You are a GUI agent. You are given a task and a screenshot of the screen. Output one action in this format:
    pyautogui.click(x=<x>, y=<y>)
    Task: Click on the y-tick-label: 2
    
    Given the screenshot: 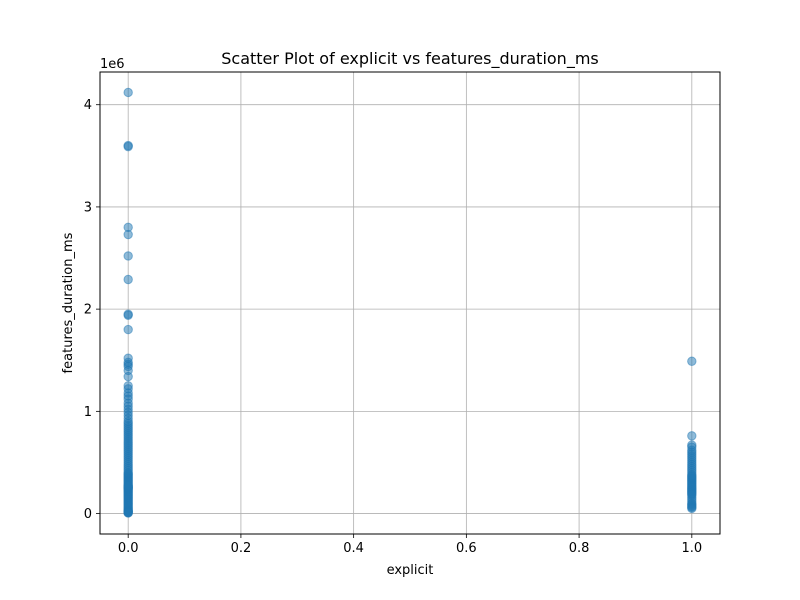 What is the action you would take?
    pyautogui.click(x=88, y=310)
    